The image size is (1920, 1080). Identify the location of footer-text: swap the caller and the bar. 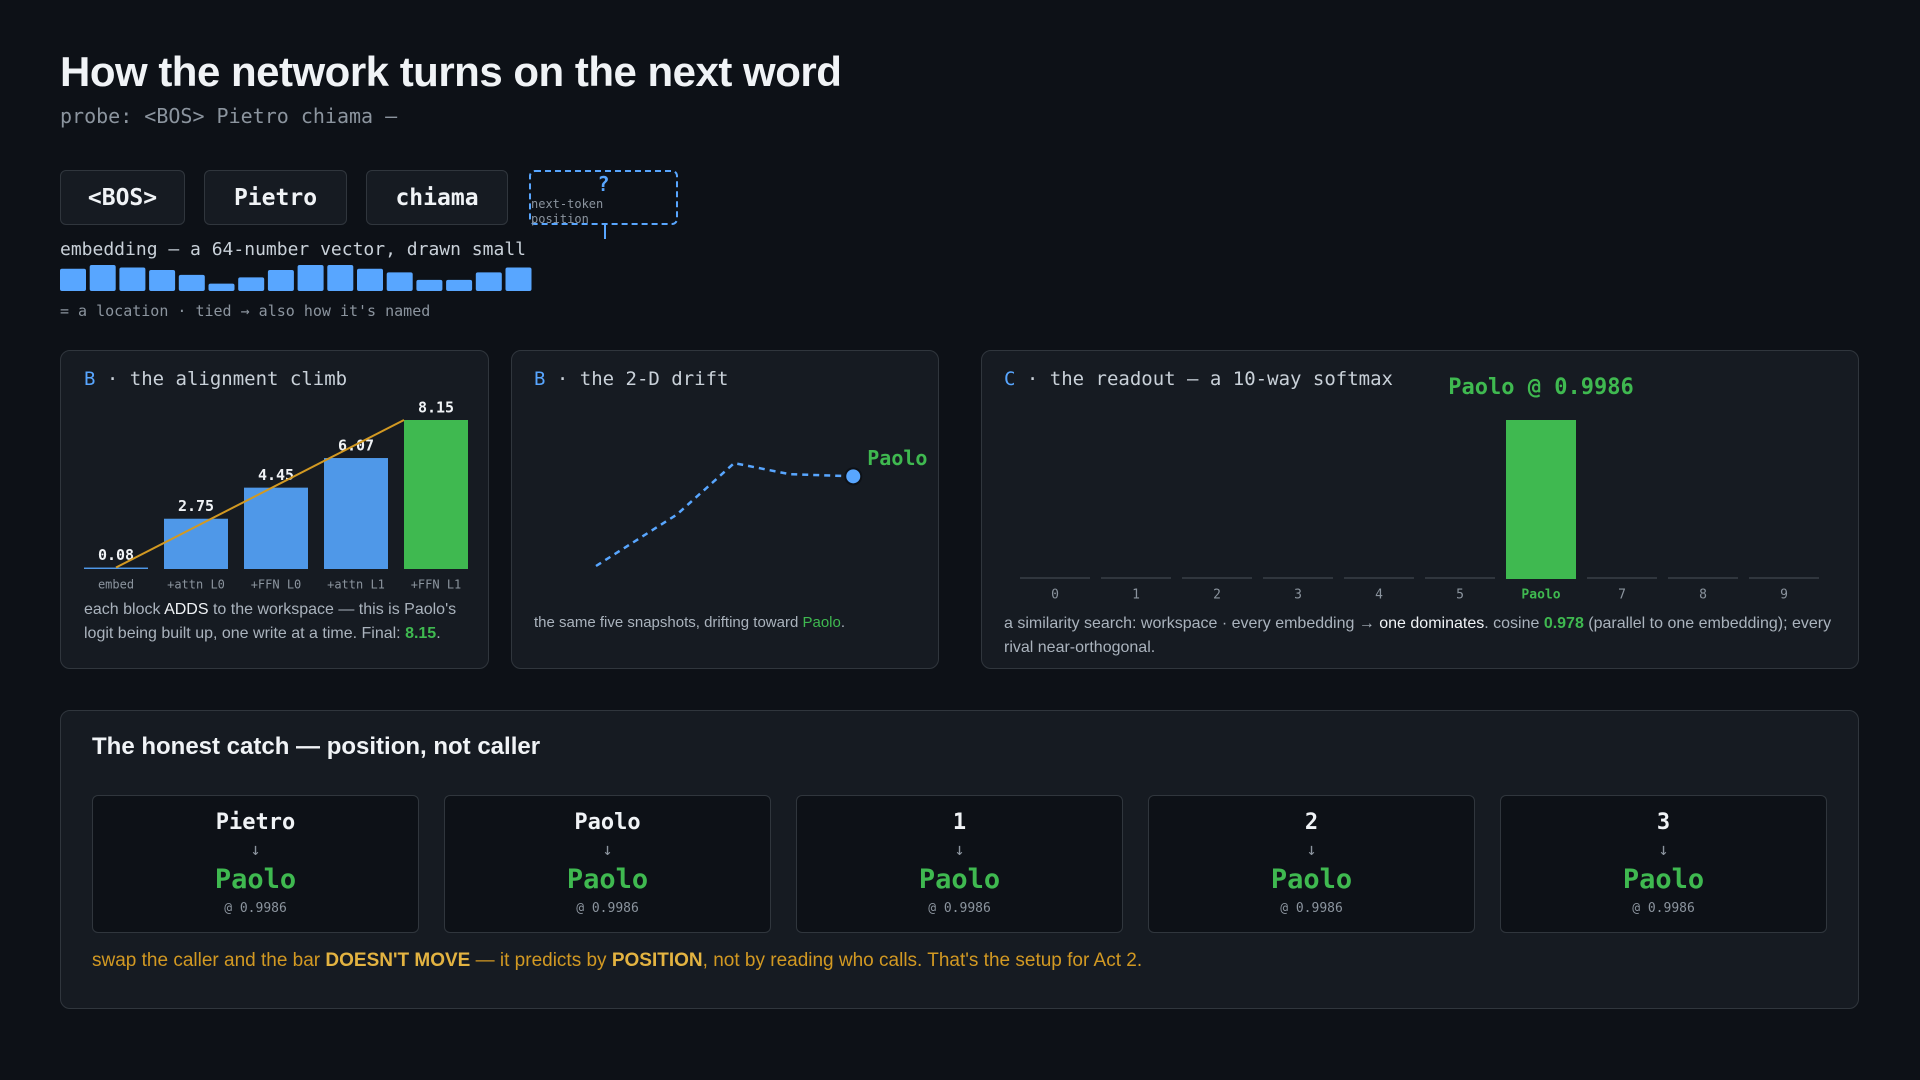
(209, 960).